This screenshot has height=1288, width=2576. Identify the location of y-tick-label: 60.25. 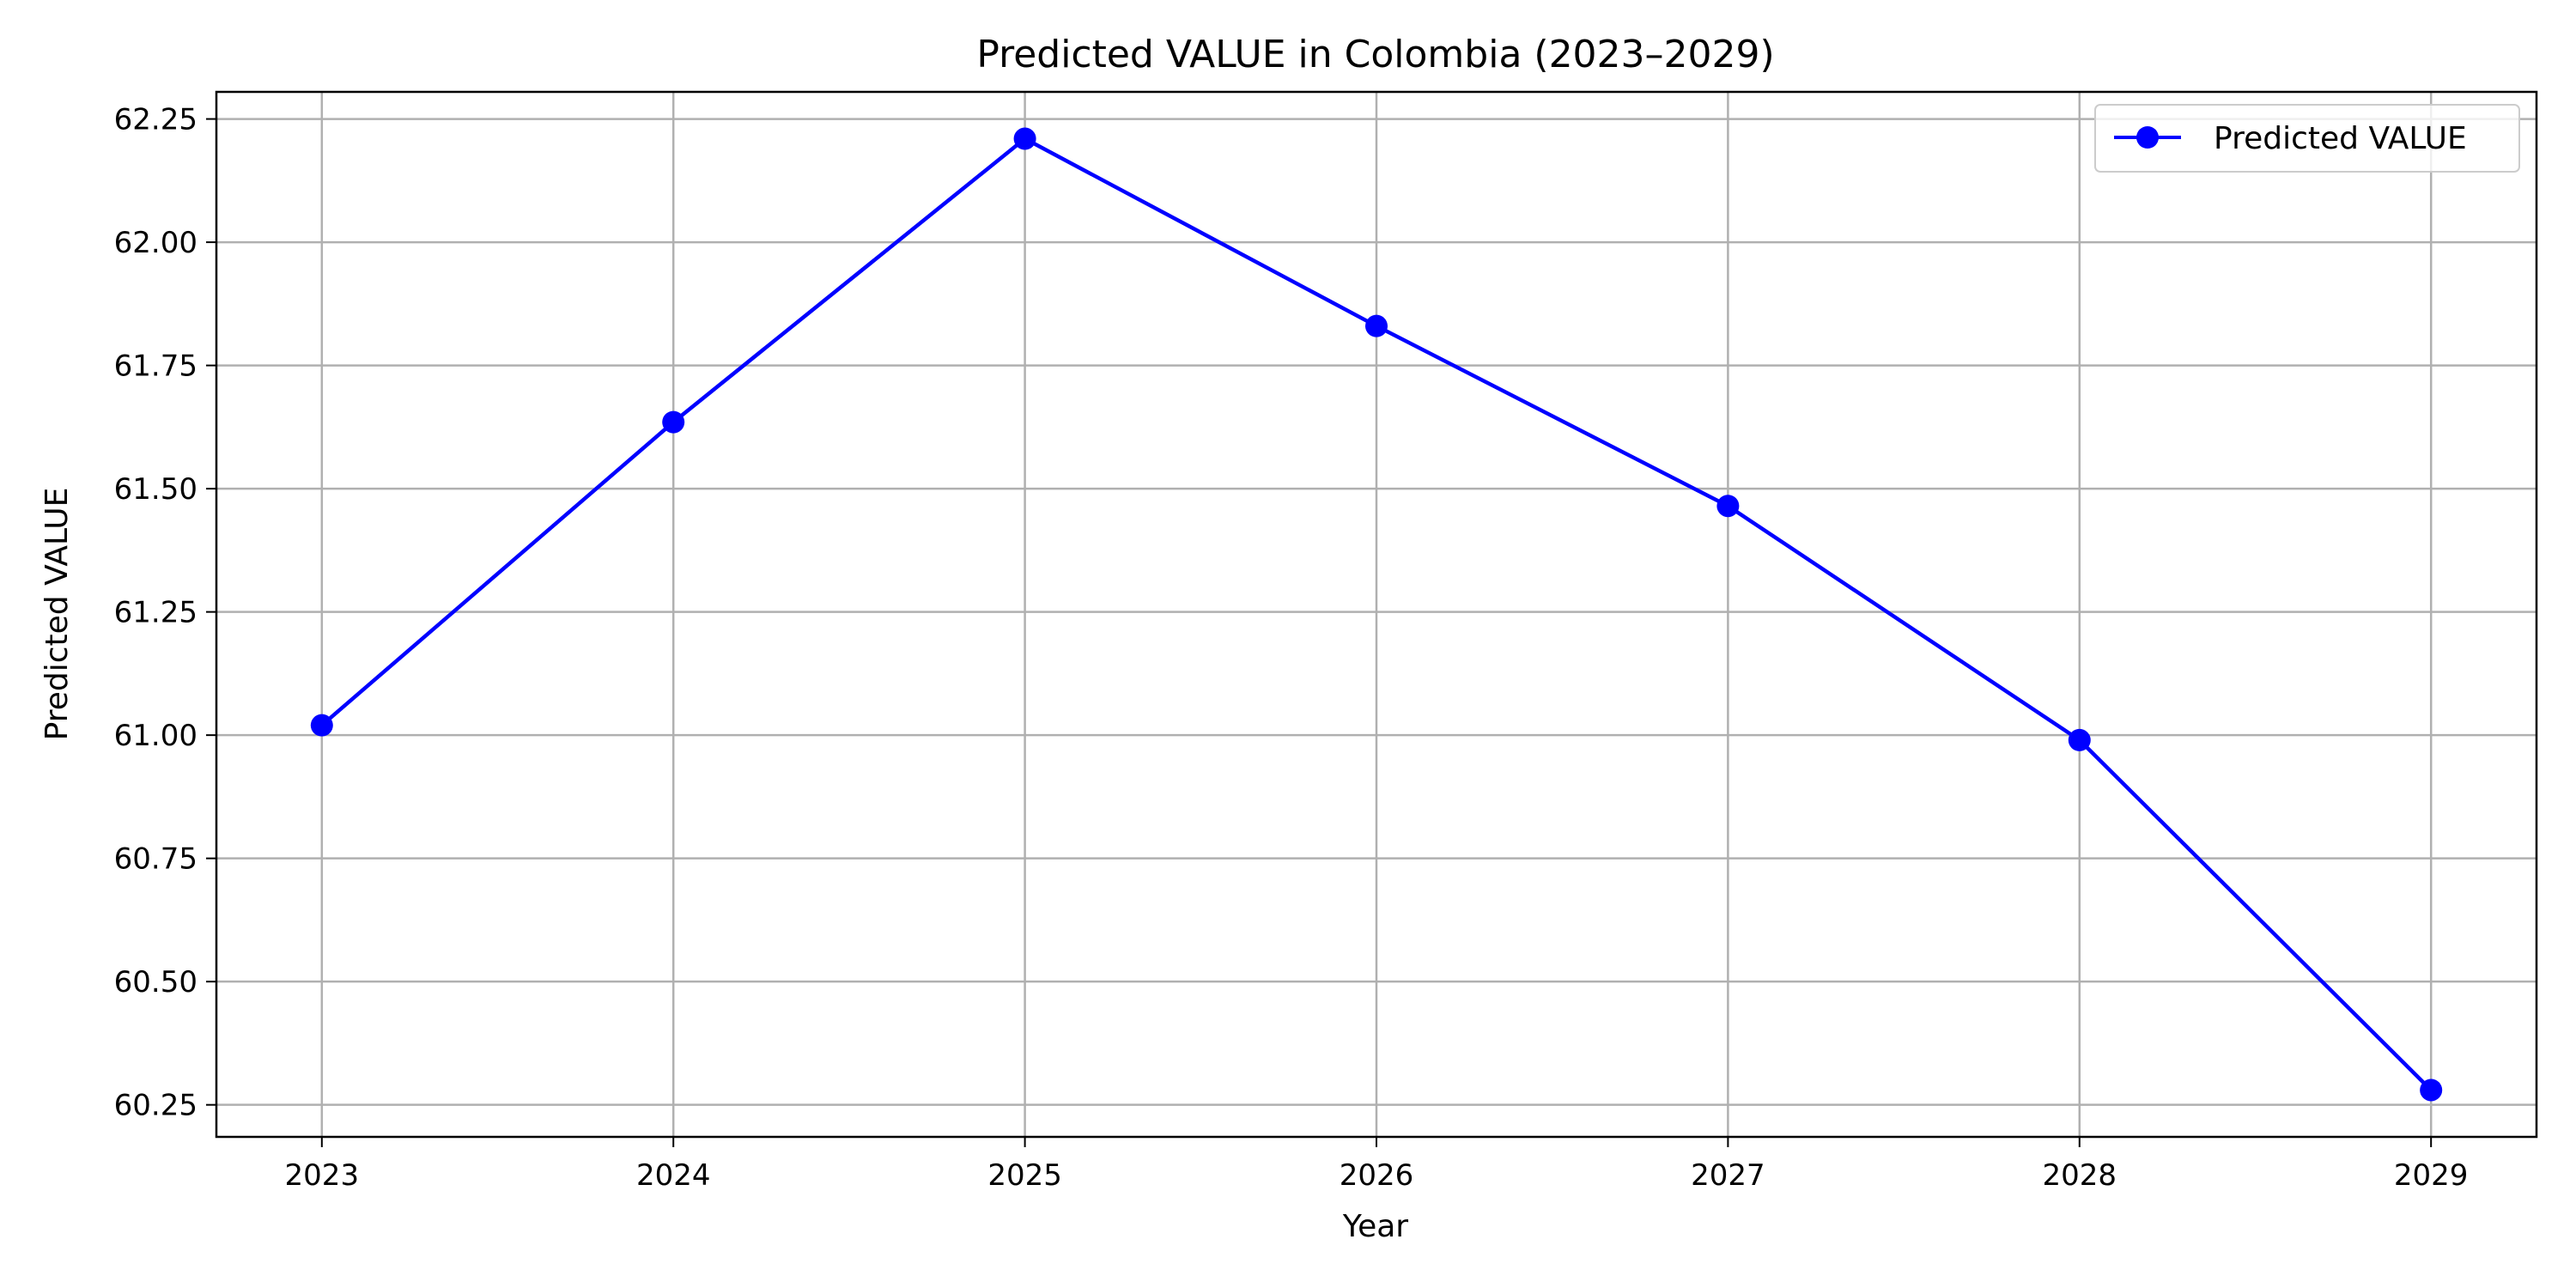
(155, 1106).